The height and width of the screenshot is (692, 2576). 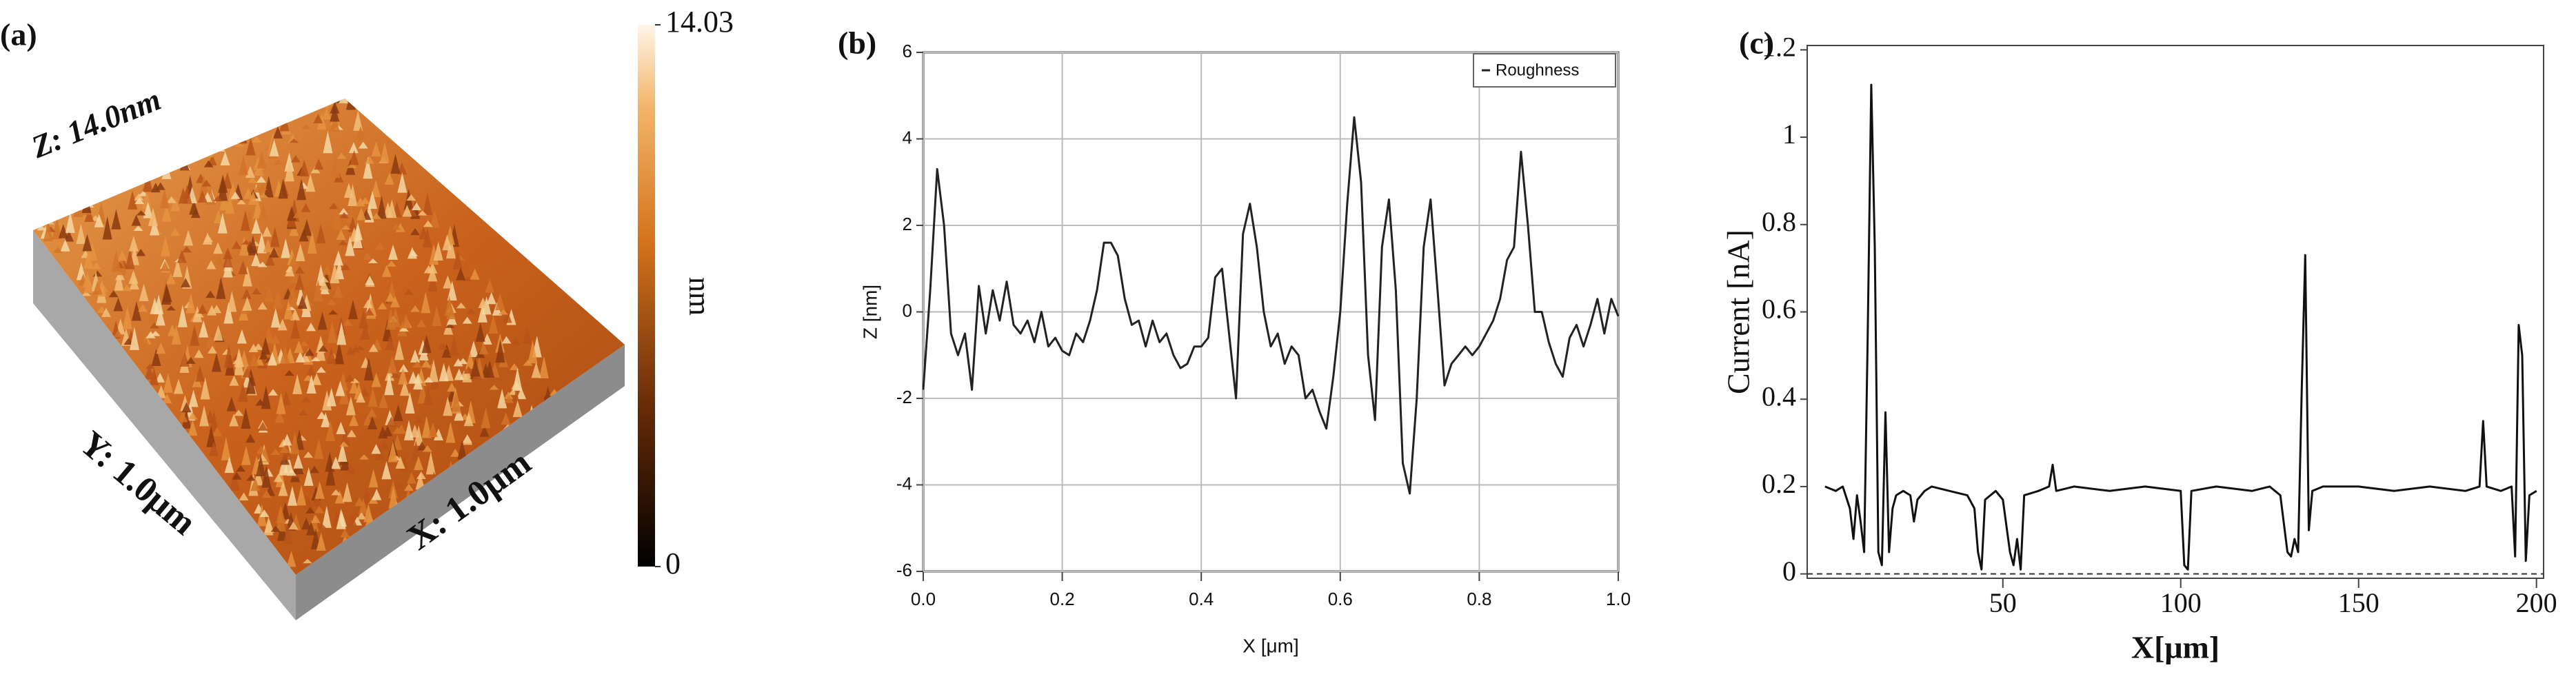 What do you see at coordinates (699, 22) in the screenshot?
I see `colorbar-tick-label: 14.03` at bounding box center [699, 22].